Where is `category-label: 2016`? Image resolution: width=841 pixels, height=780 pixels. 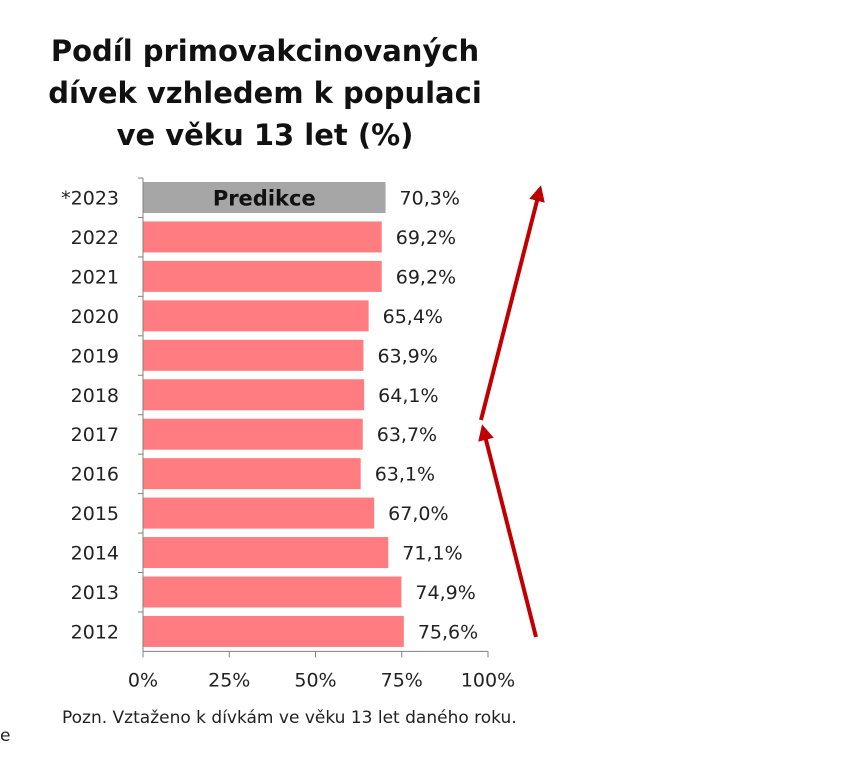 category-label: 2016 is located at coordinates (95, 475).